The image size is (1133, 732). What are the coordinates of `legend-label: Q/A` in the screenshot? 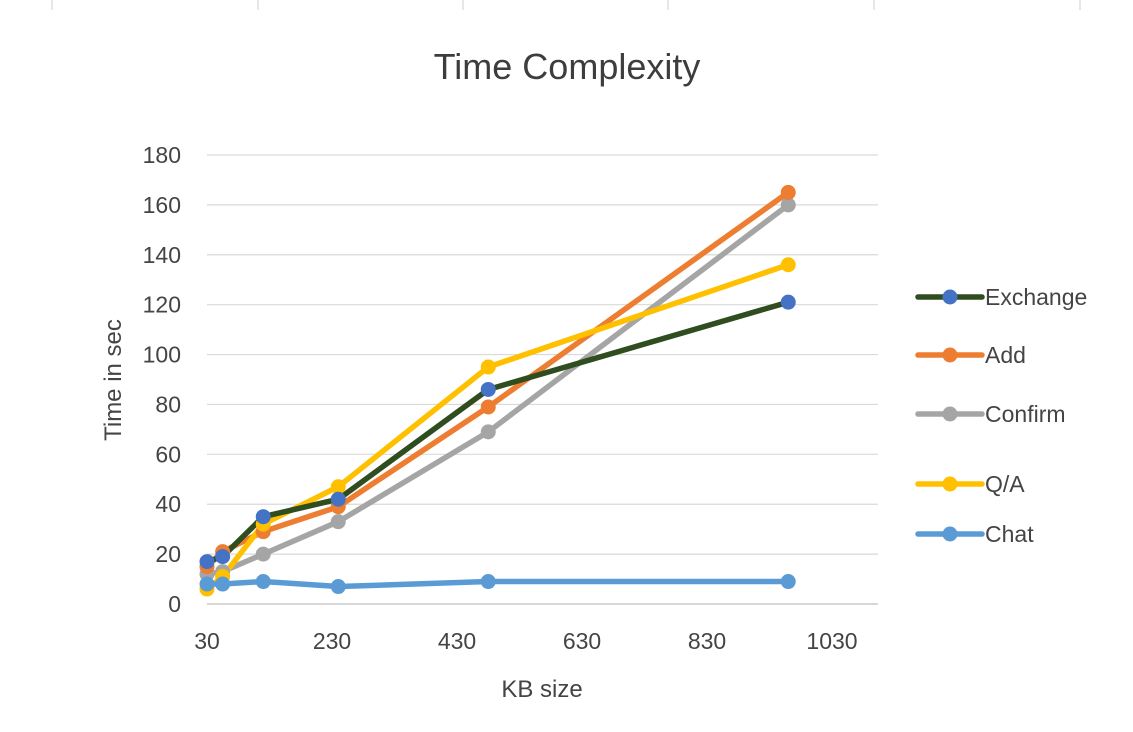 It's located at (1005, 484).